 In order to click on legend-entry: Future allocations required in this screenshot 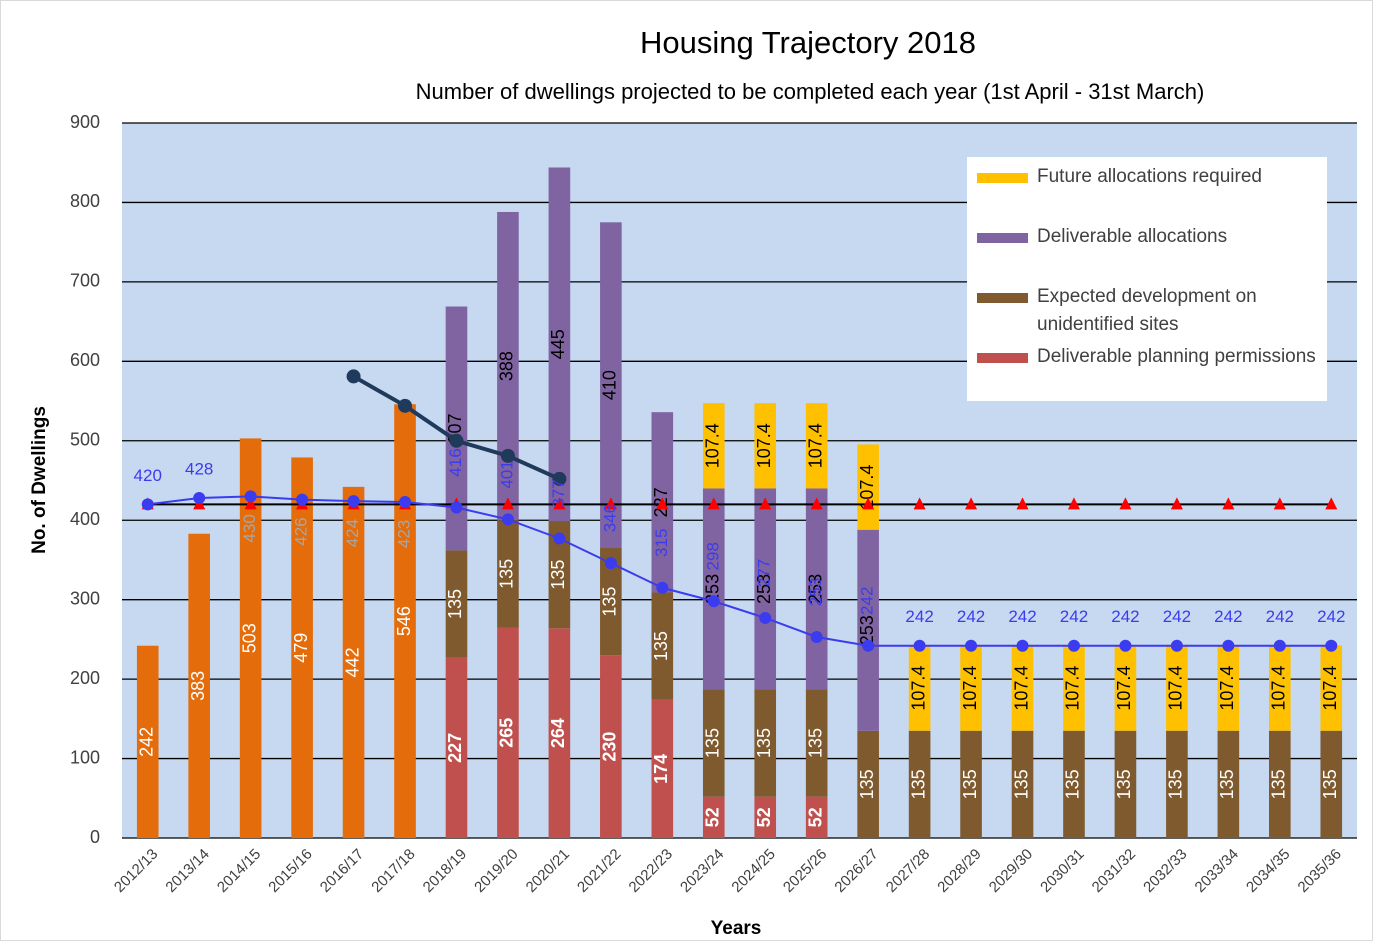, I will do `click(1147, 177)`.